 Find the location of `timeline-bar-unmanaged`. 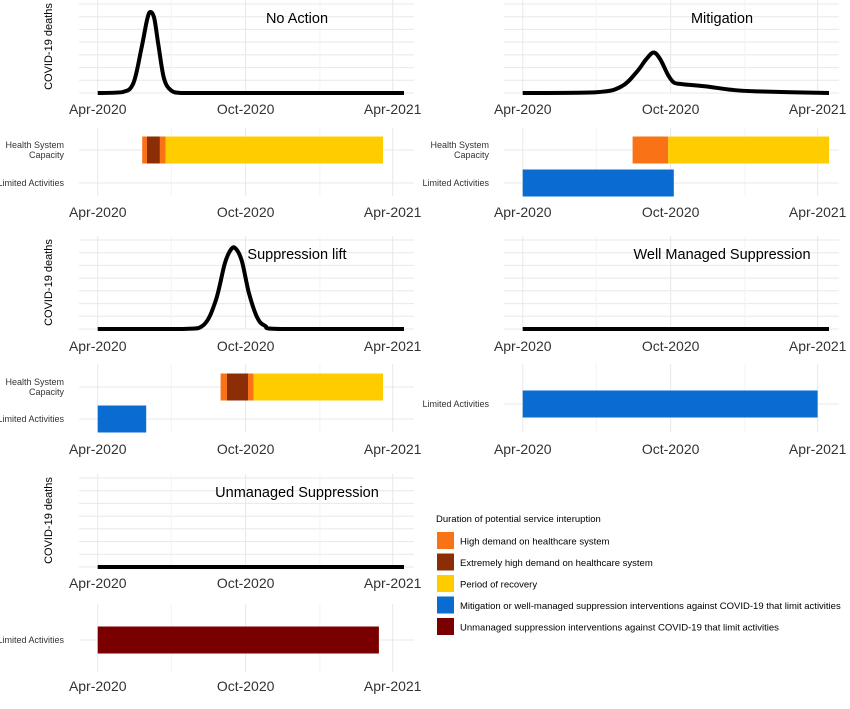

timeline-bar-unmanaged is located at coordinates (238, 640).